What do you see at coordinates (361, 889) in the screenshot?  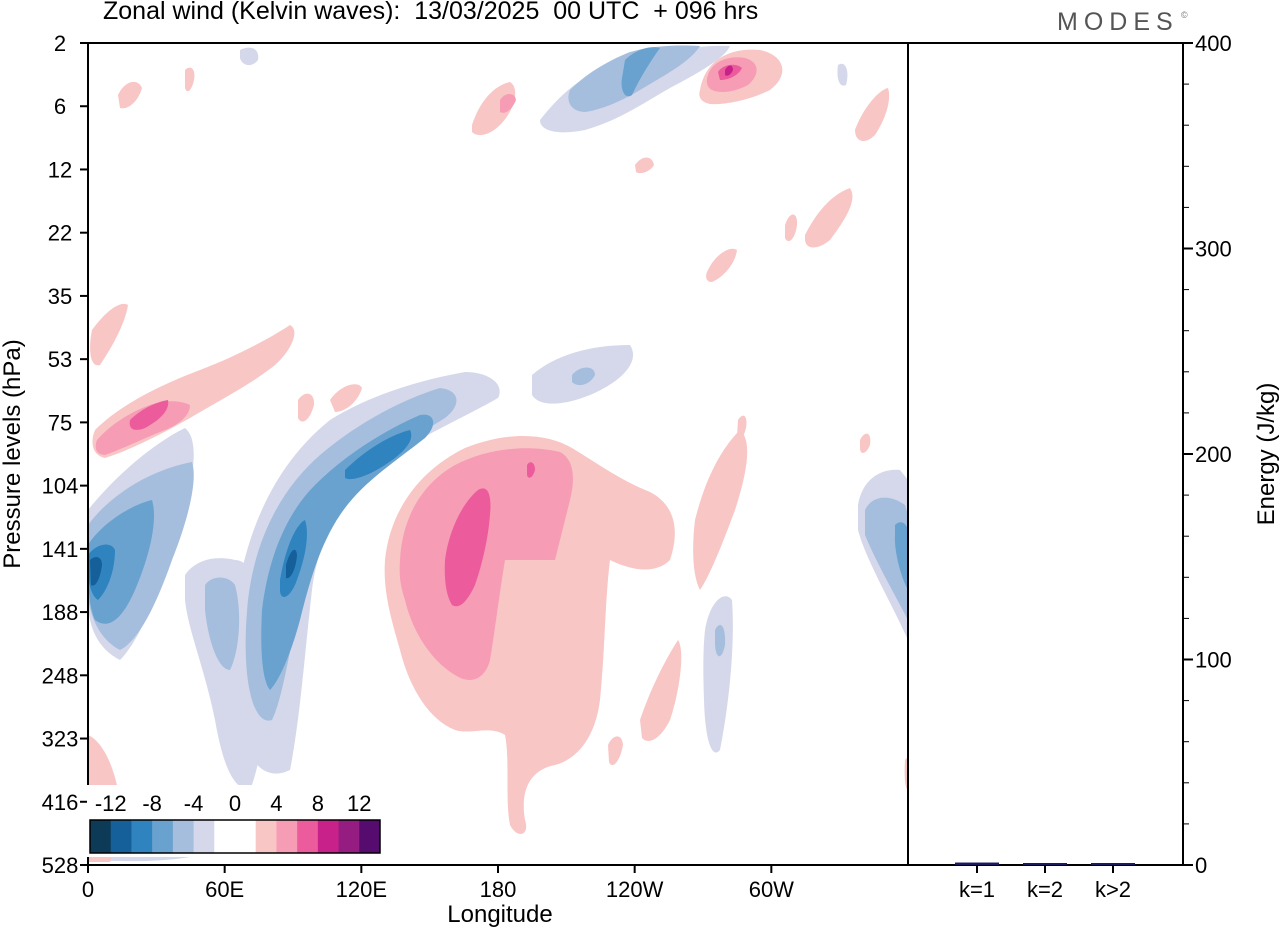 I see `x-tick-label: 120E` at bounding box center [361, 889].